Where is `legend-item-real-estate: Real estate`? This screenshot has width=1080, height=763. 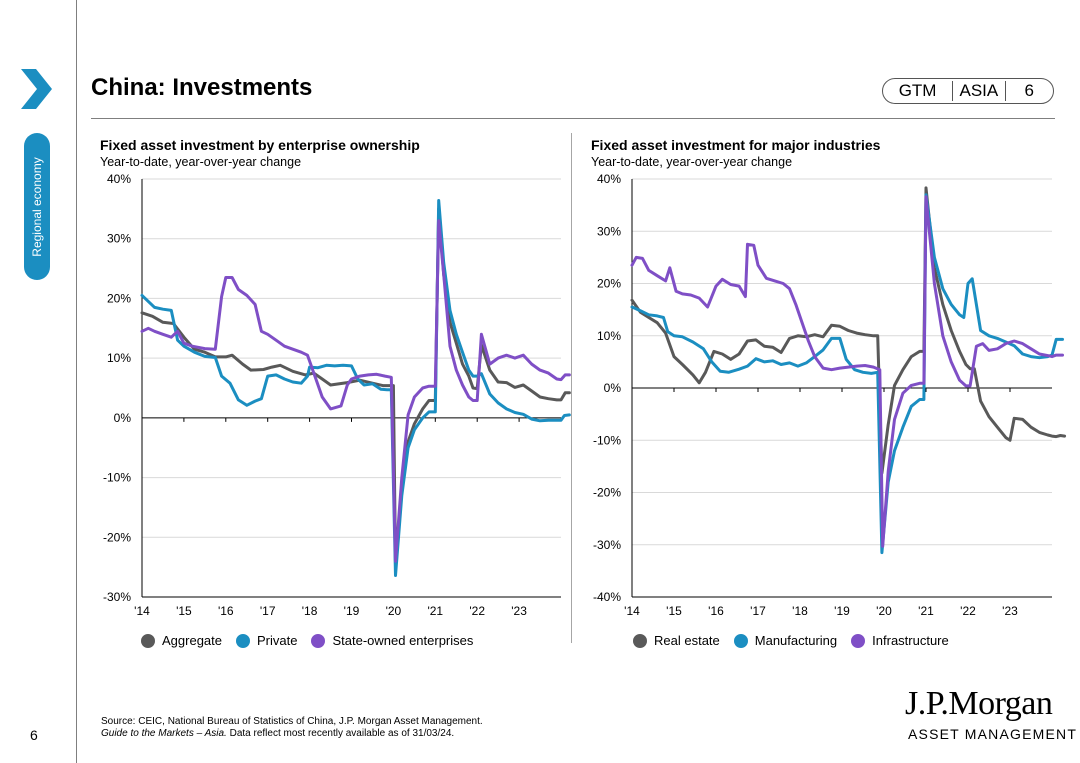 legend-item-real-estate: Real estate is located at coordinates (676, 640).